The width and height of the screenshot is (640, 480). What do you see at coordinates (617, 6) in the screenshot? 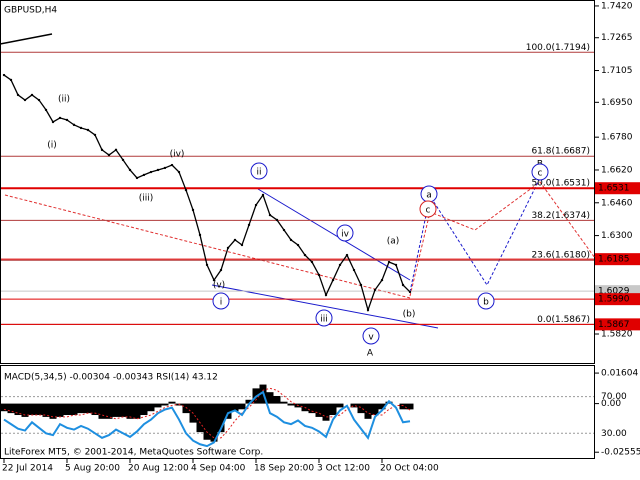
I see `y-tick-label: 1.7420` at bounding box center [617, 6].